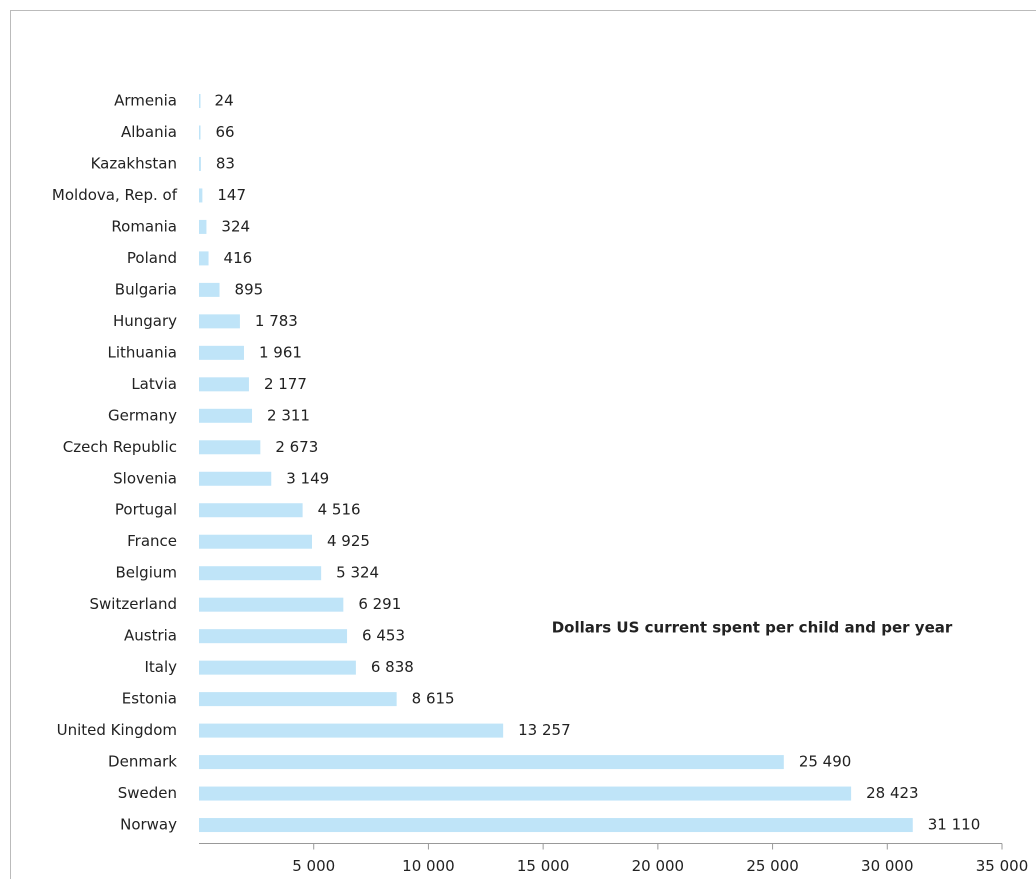  Describe the element at coordinates (225, 163) in the screenshot. I see `value-label: 83` at that location.